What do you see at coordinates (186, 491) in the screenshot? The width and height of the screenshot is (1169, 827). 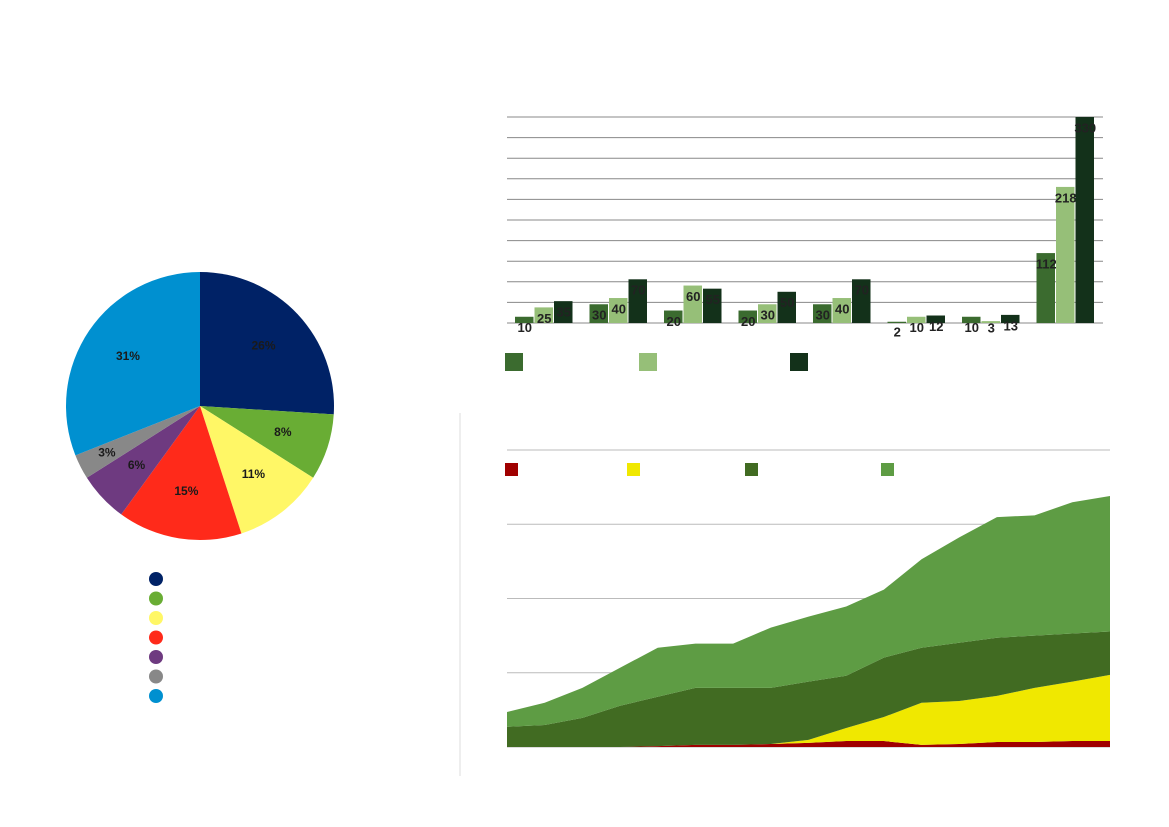 I see `slice-label: 15%` at bounding box center [186, 491].